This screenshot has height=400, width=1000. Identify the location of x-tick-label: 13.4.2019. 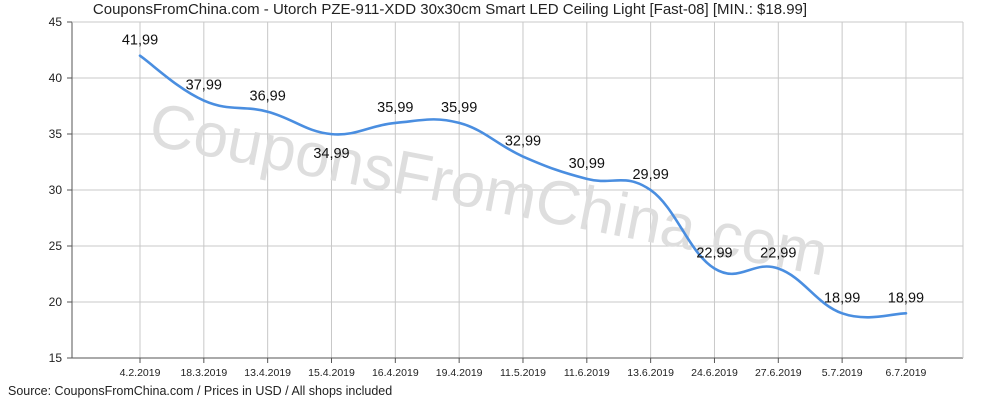
(267, 373).